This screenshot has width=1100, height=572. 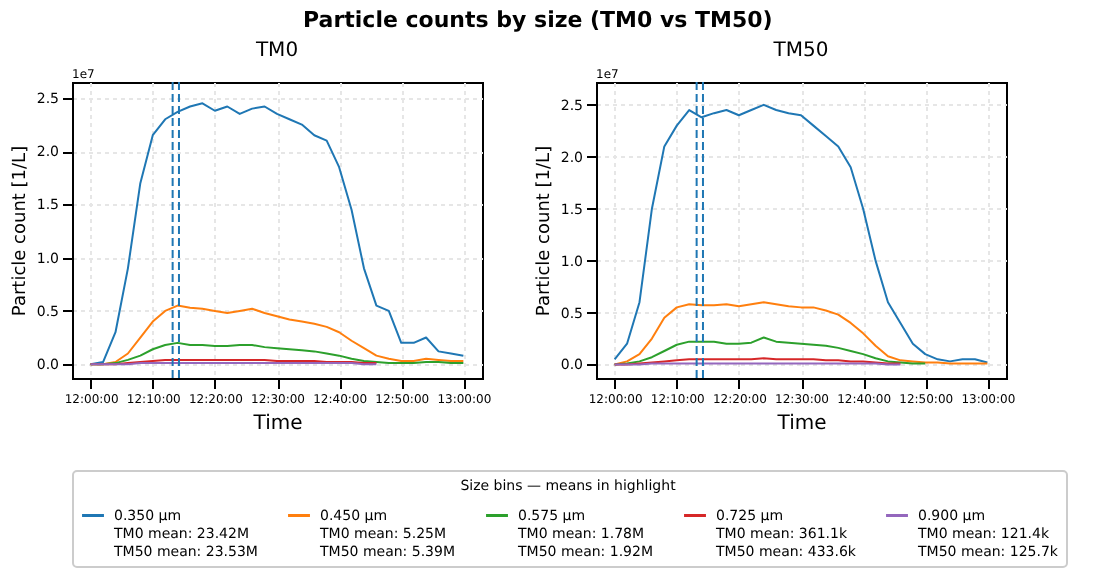 What do you see at coordinates (800, 51) in the screenshot?
I see `chart-title: TM50` at bounding box center [800, 51].